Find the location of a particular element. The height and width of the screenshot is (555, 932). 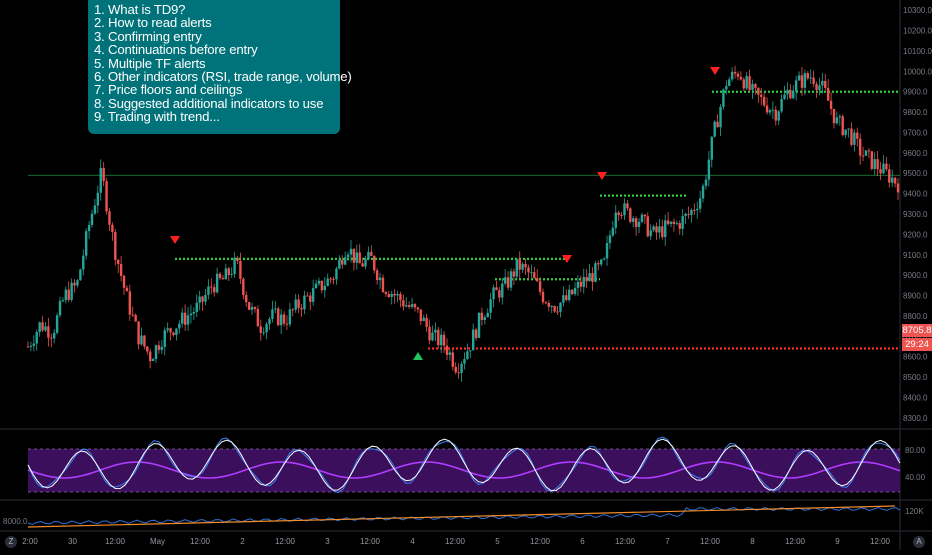

time-axis-label: 8 is located at coordinates (752, 541).